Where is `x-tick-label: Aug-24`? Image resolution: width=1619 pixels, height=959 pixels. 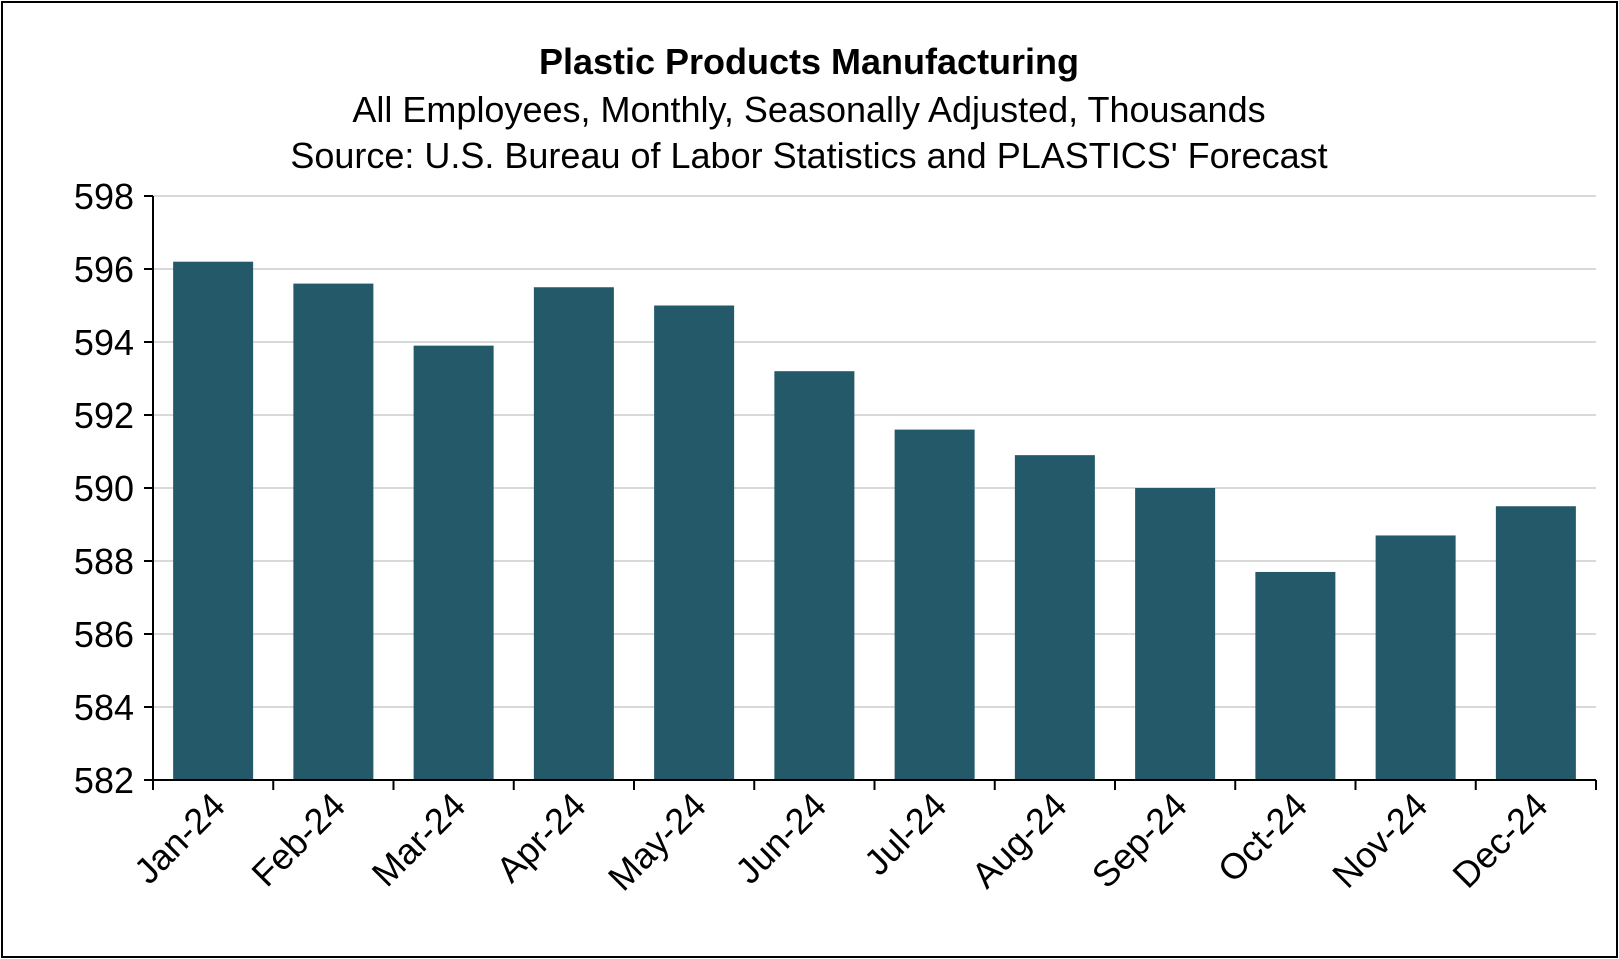
x-tick-label: Aug-24 is located at coordinates (1018, 840).